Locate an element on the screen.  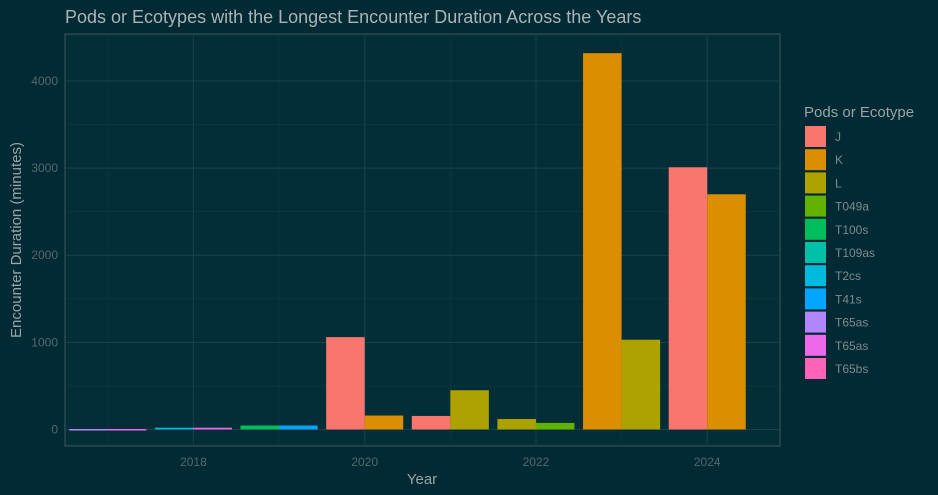
y-tick-label: 1000 is located at coordinates (44, 342).